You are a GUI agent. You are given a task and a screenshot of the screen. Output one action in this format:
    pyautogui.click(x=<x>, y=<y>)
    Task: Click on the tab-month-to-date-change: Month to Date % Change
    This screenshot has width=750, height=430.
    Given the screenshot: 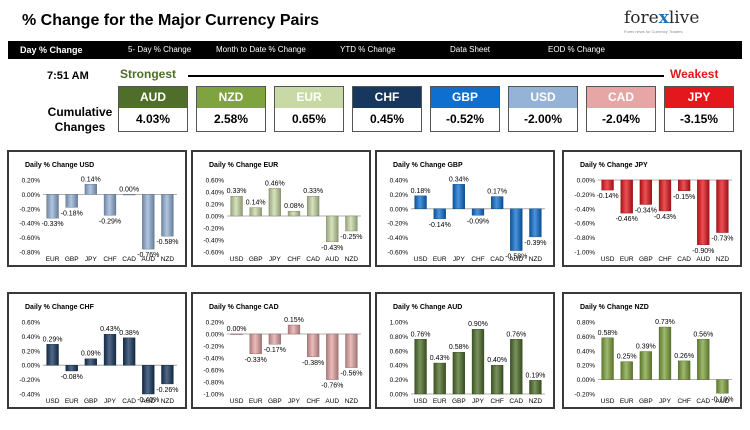 What is the action you would take?
    pyautogui.click(x=261, y=49)
    